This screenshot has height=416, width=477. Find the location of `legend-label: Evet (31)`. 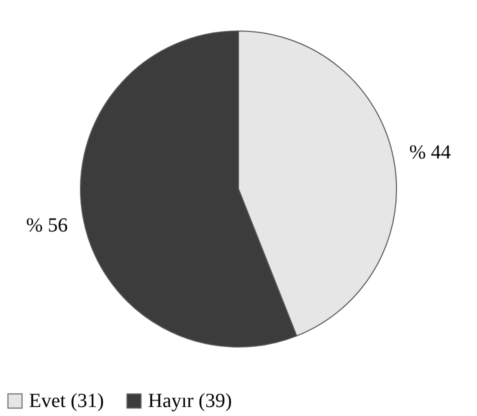

legend-label: Evet (31) is located at coordinates (66, 401).